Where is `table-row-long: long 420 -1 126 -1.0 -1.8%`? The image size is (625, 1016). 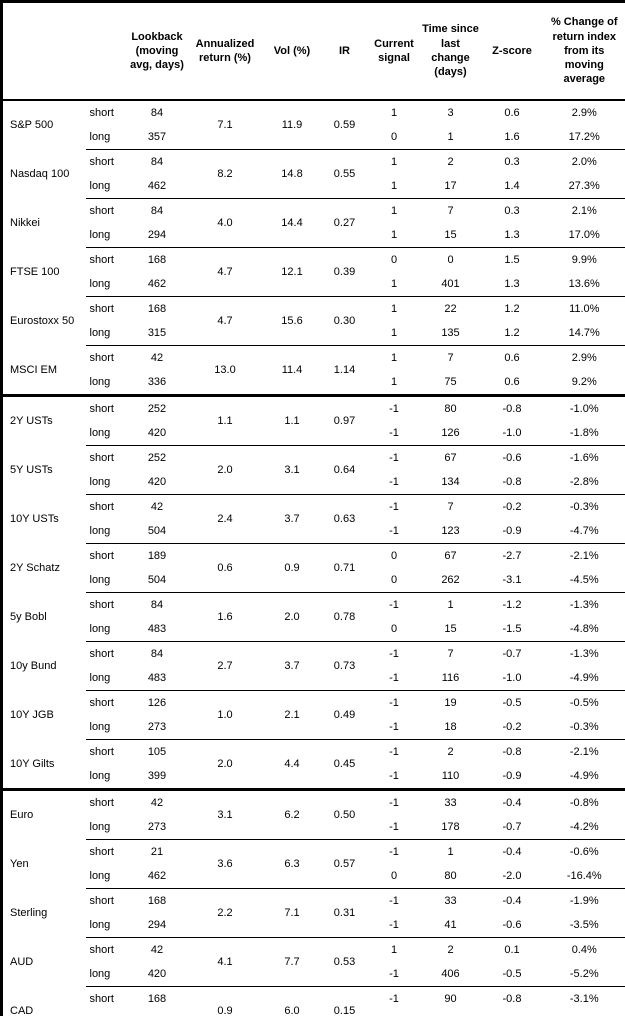
table-row-long: long 420 -1 126 -1.0 -1.8% is located at coordinates (313, 433).